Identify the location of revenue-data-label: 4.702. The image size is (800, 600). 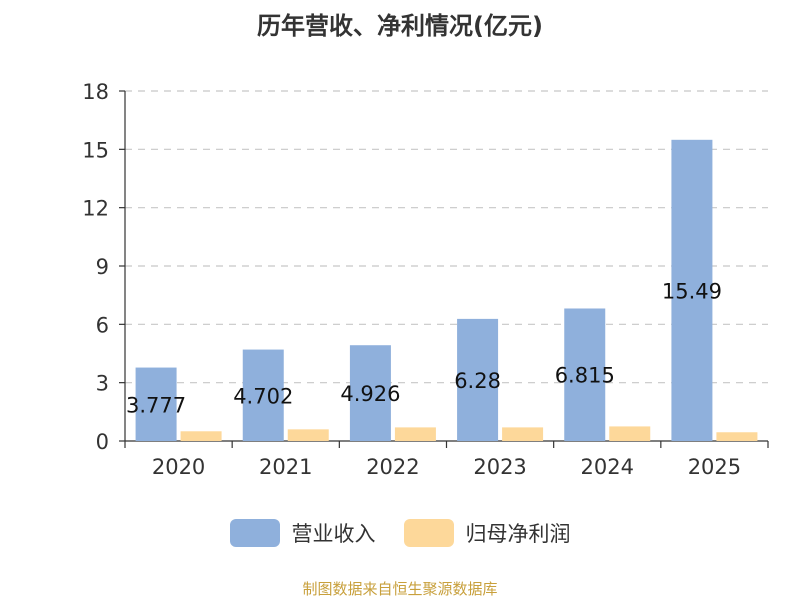
(263, 396).